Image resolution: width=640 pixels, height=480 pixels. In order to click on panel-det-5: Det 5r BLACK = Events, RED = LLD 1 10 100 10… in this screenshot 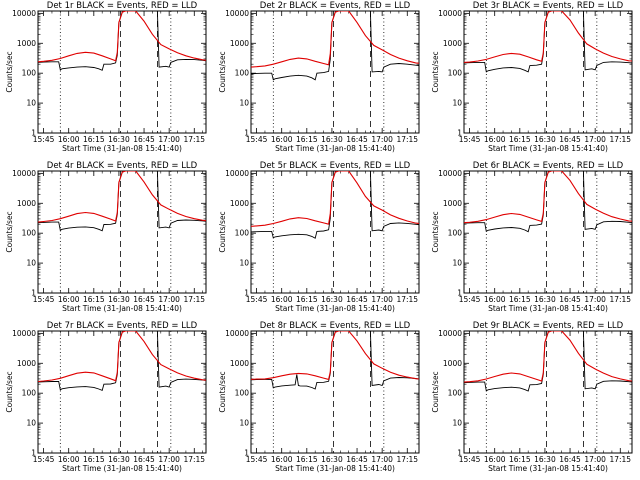, I will do `click(319, 237)`.